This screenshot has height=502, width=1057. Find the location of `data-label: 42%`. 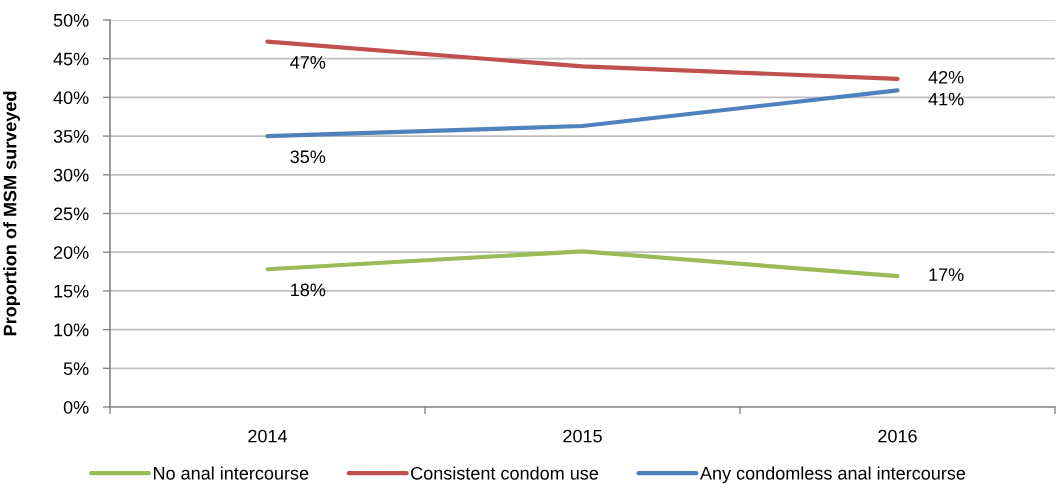

data-label: 42% is located at coordinates (946, 77).